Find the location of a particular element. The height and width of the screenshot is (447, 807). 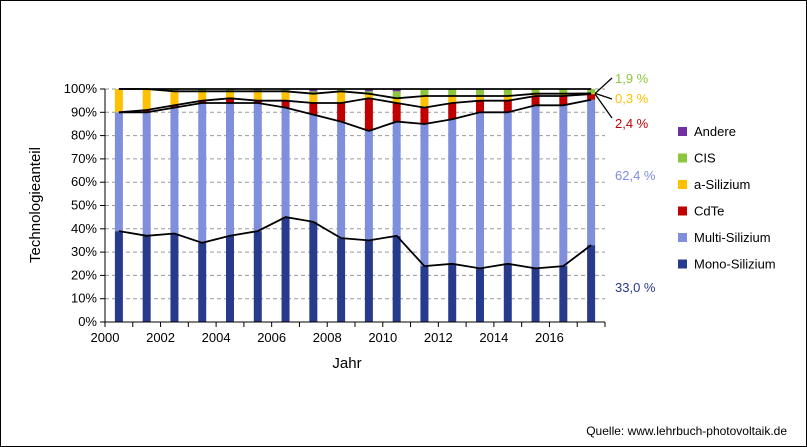

x-axis-title: Jahr is located at coordinates (346, 363).